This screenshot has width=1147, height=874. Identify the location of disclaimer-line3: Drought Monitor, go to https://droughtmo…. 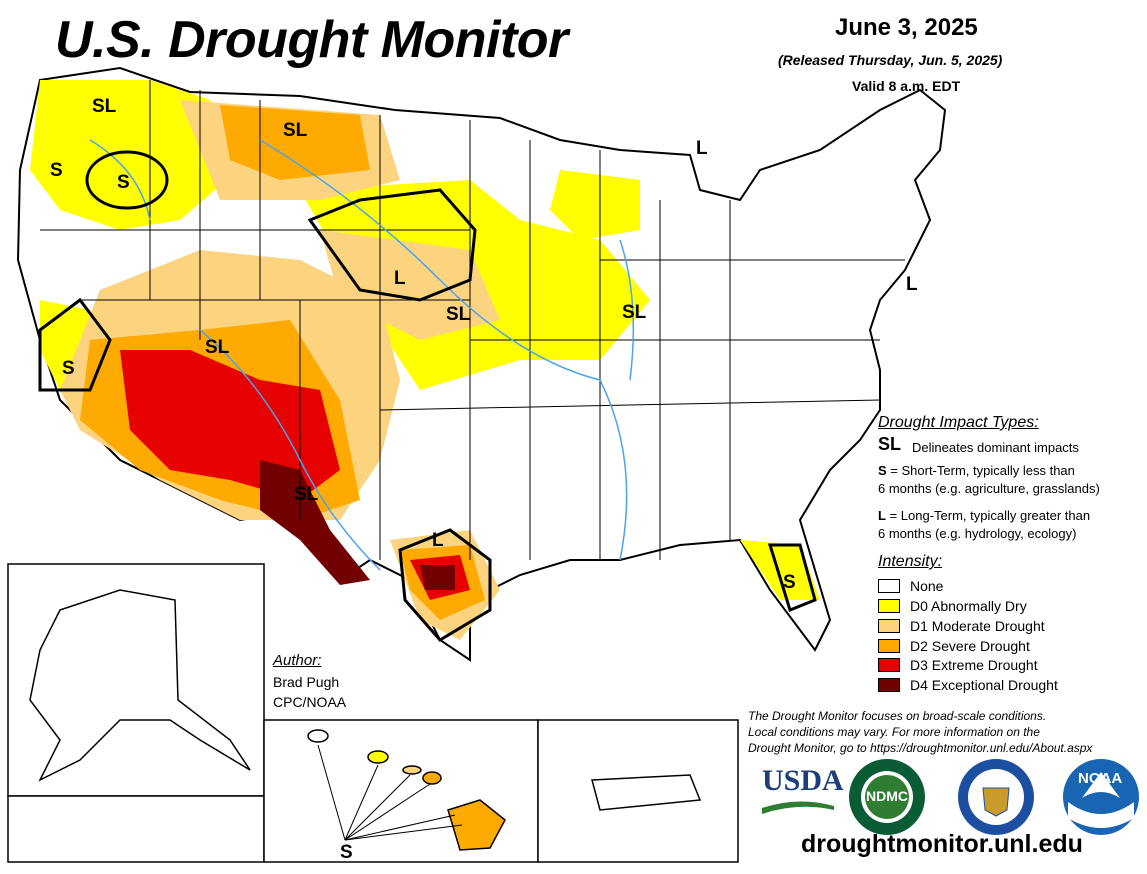
(920, 748).